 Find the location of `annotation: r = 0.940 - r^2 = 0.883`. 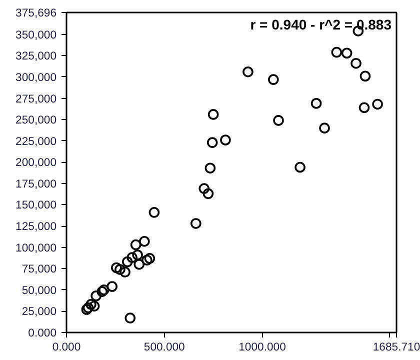

annotation: r = 0.940 - r^2 = 0.883 is located at coordinates (321, 24).